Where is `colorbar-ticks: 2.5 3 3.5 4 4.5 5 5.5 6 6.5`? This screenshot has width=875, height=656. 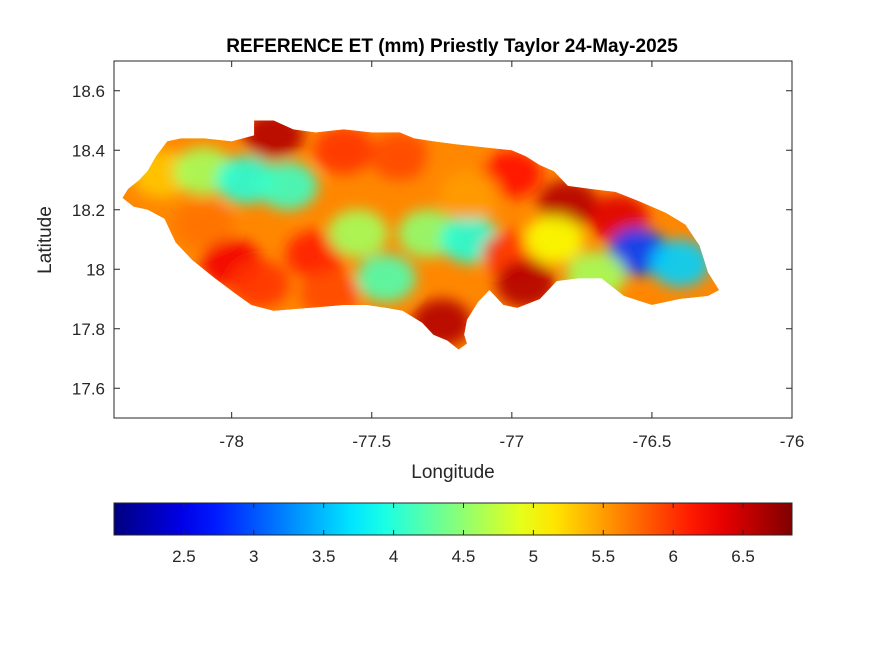 colorbar-ticks: 2.5 3 3.5 4 4.5 5 5.5 6 6.5 is located at coordinates (463, 534).